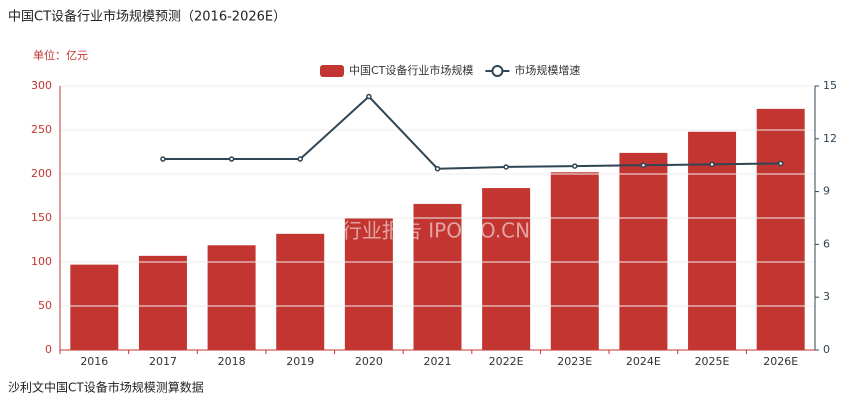  Describe the element at coordinates (369, 361) in the screenshot. I see `x-tick-label: 2020` at that location.